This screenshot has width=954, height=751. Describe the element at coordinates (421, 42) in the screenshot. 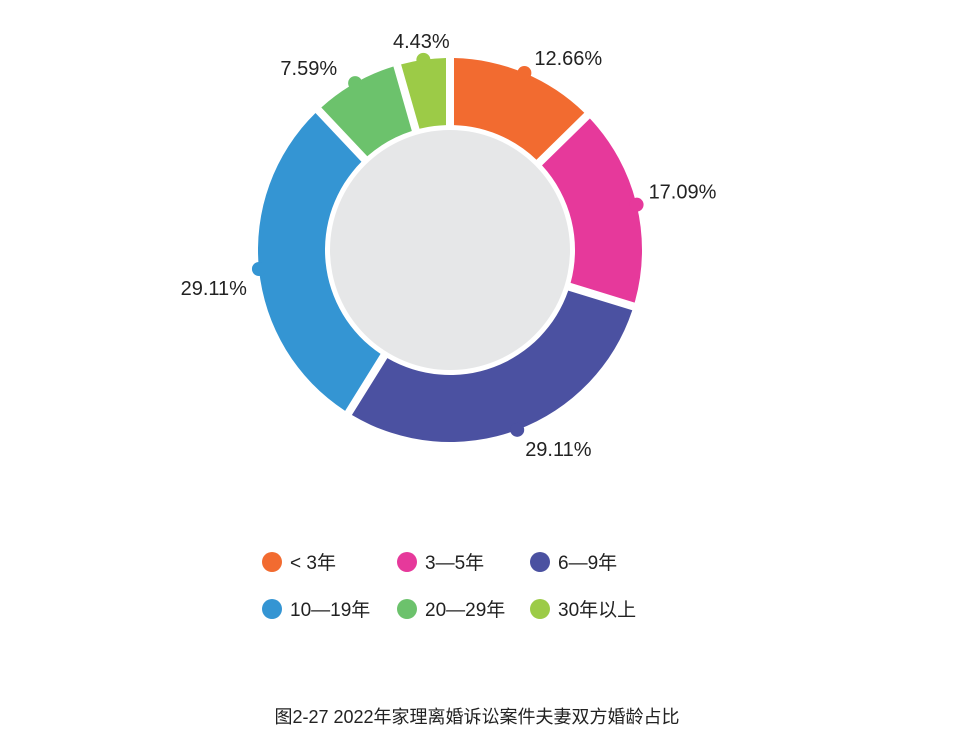

I see `value-label-6: 4.43%` at that location.